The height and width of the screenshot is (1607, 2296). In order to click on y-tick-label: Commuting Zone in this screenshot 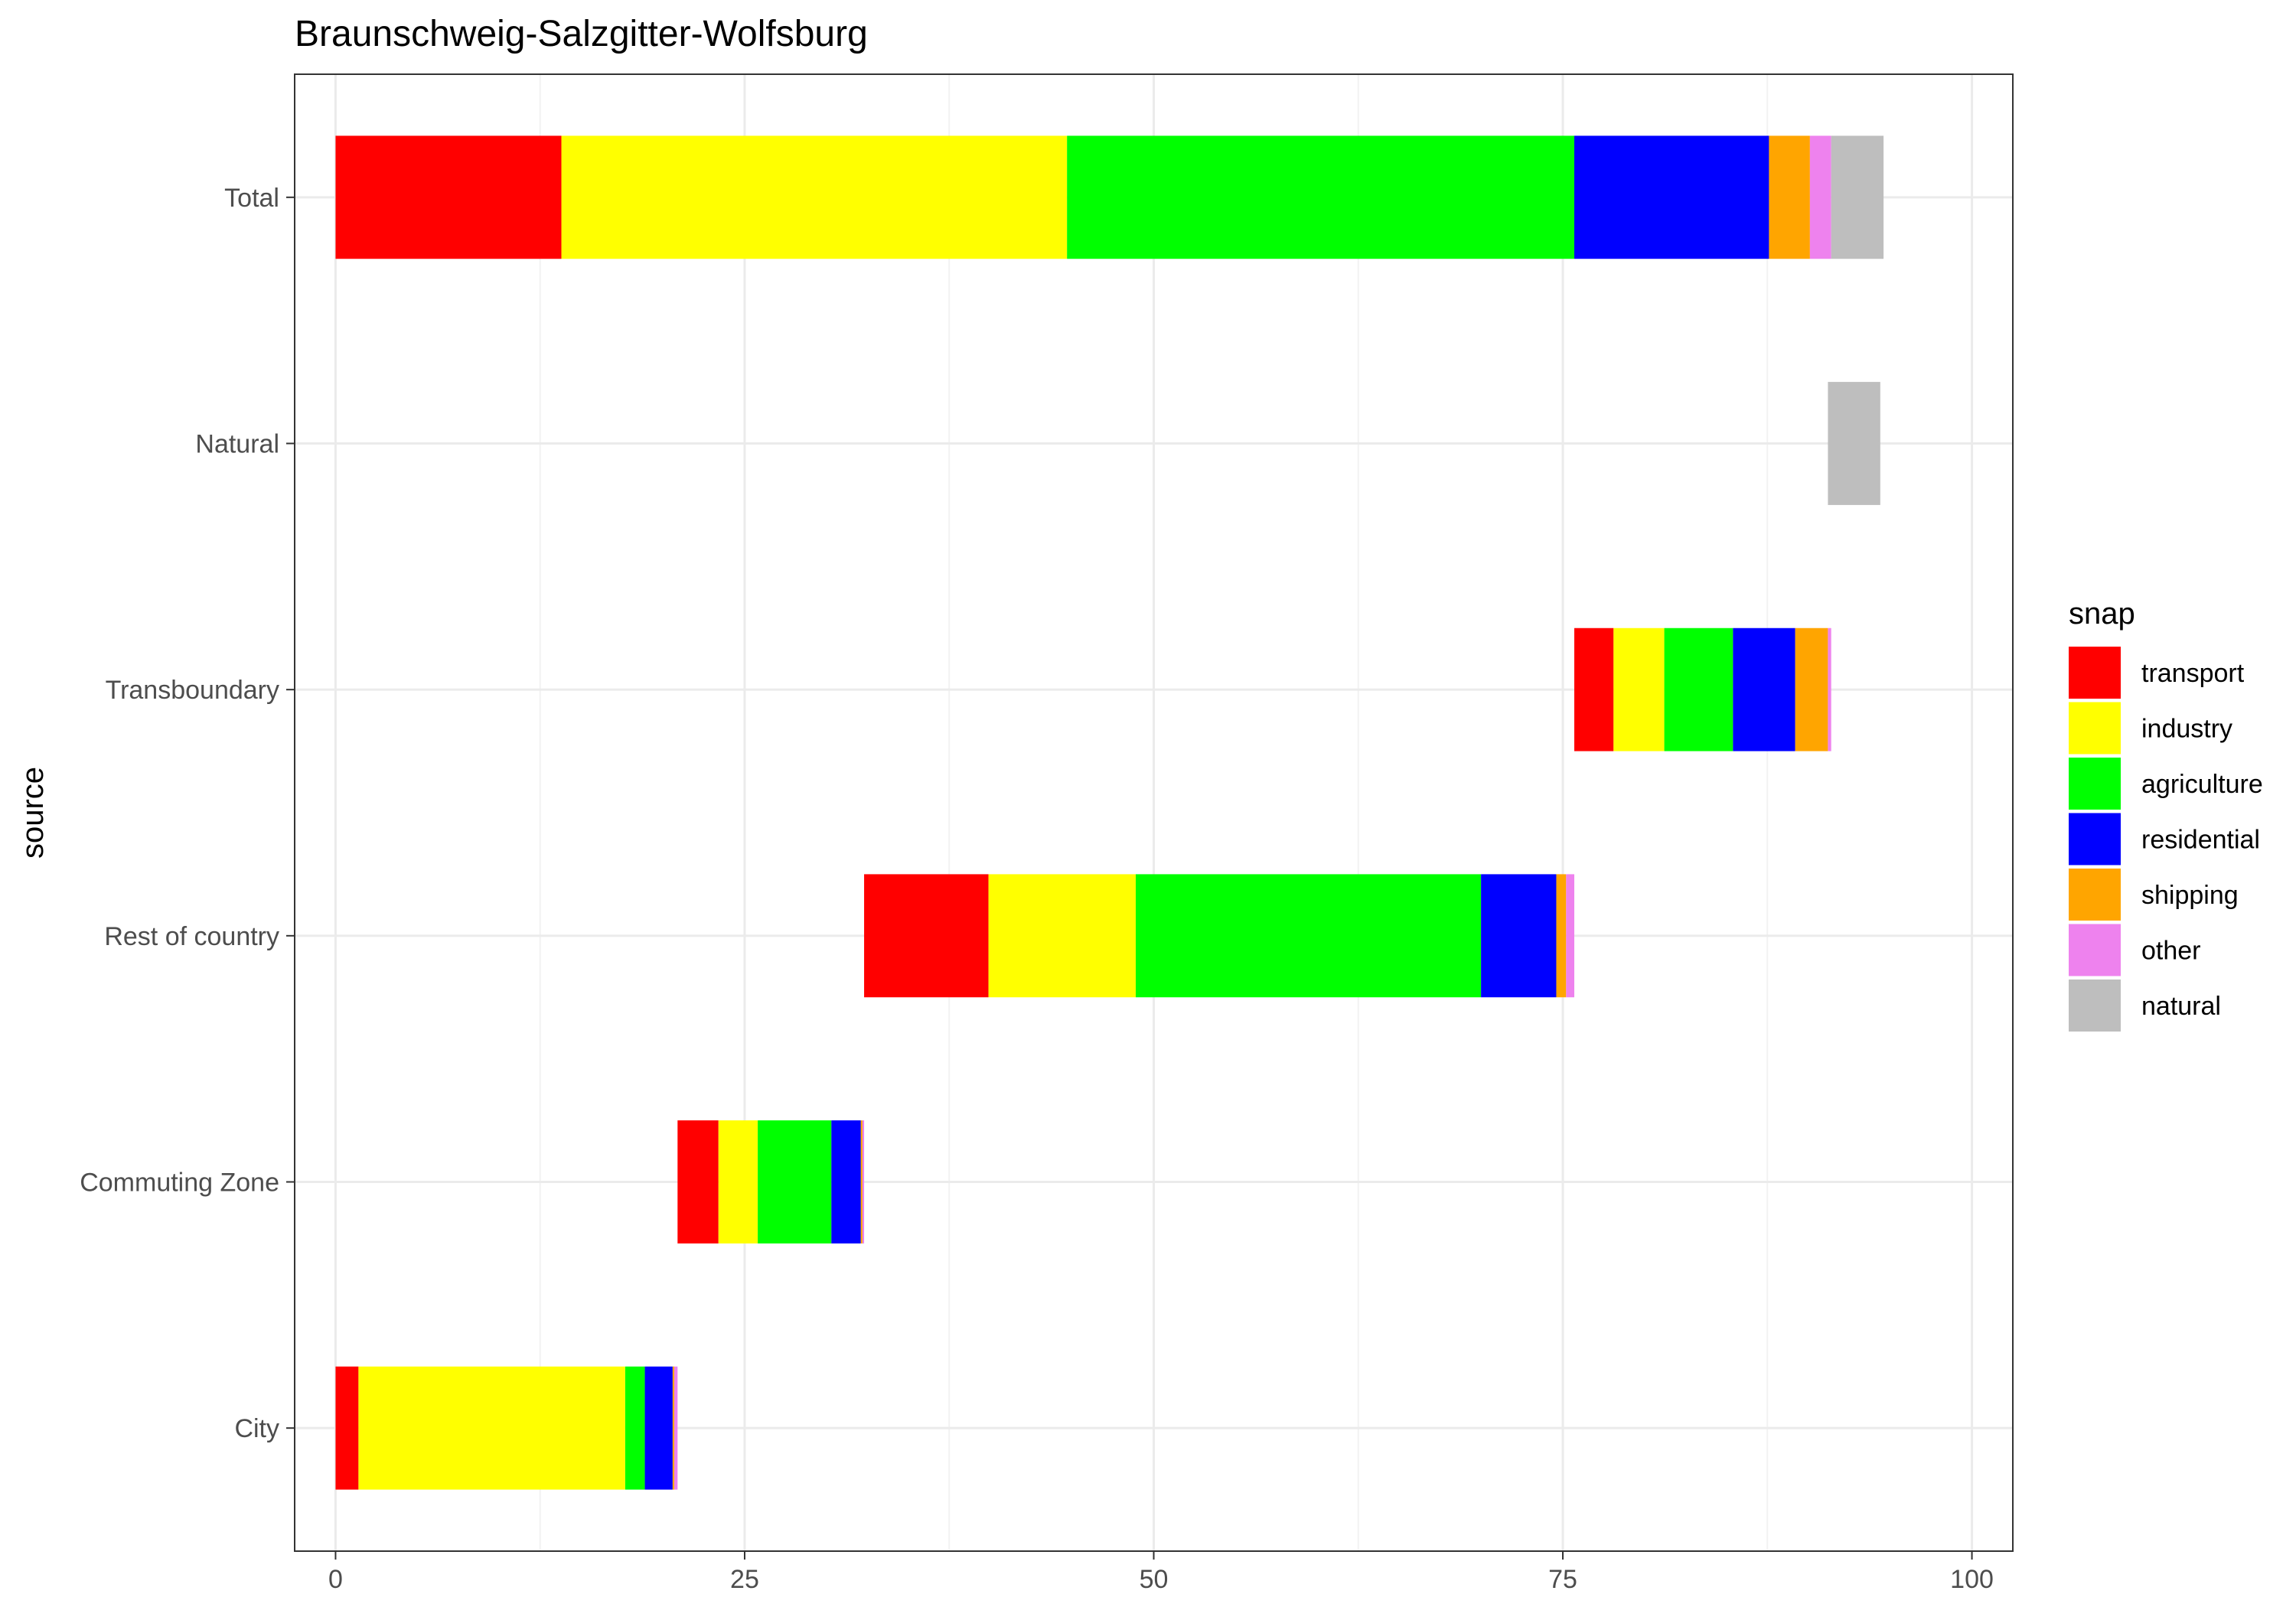, I will do `click(179, 1183)`.